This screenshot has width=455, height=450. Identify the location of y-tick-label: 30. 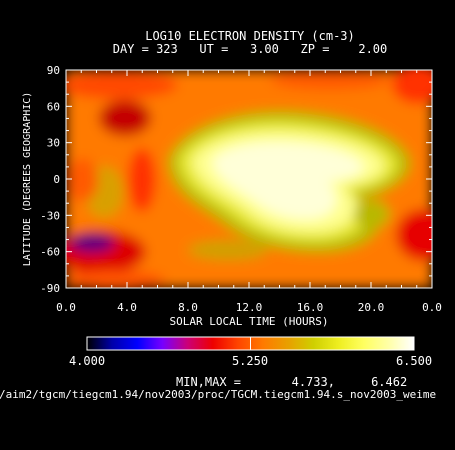
(53, 143).